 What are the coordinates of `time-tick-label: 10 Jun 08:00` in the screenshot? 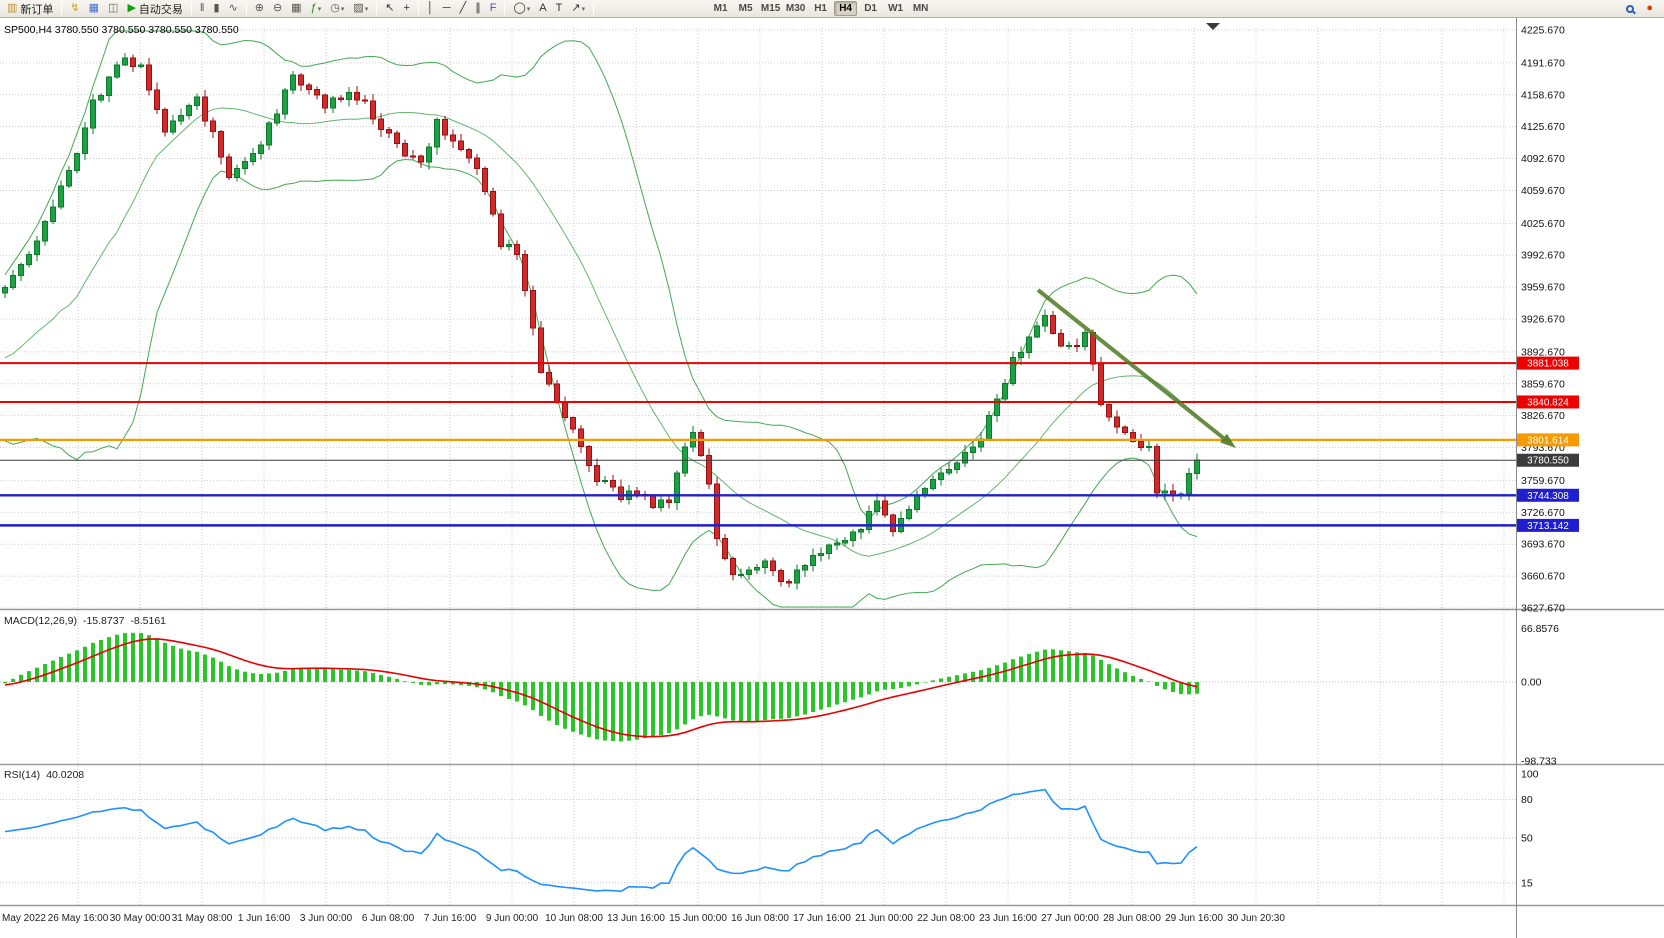 It's located at (574, 918).